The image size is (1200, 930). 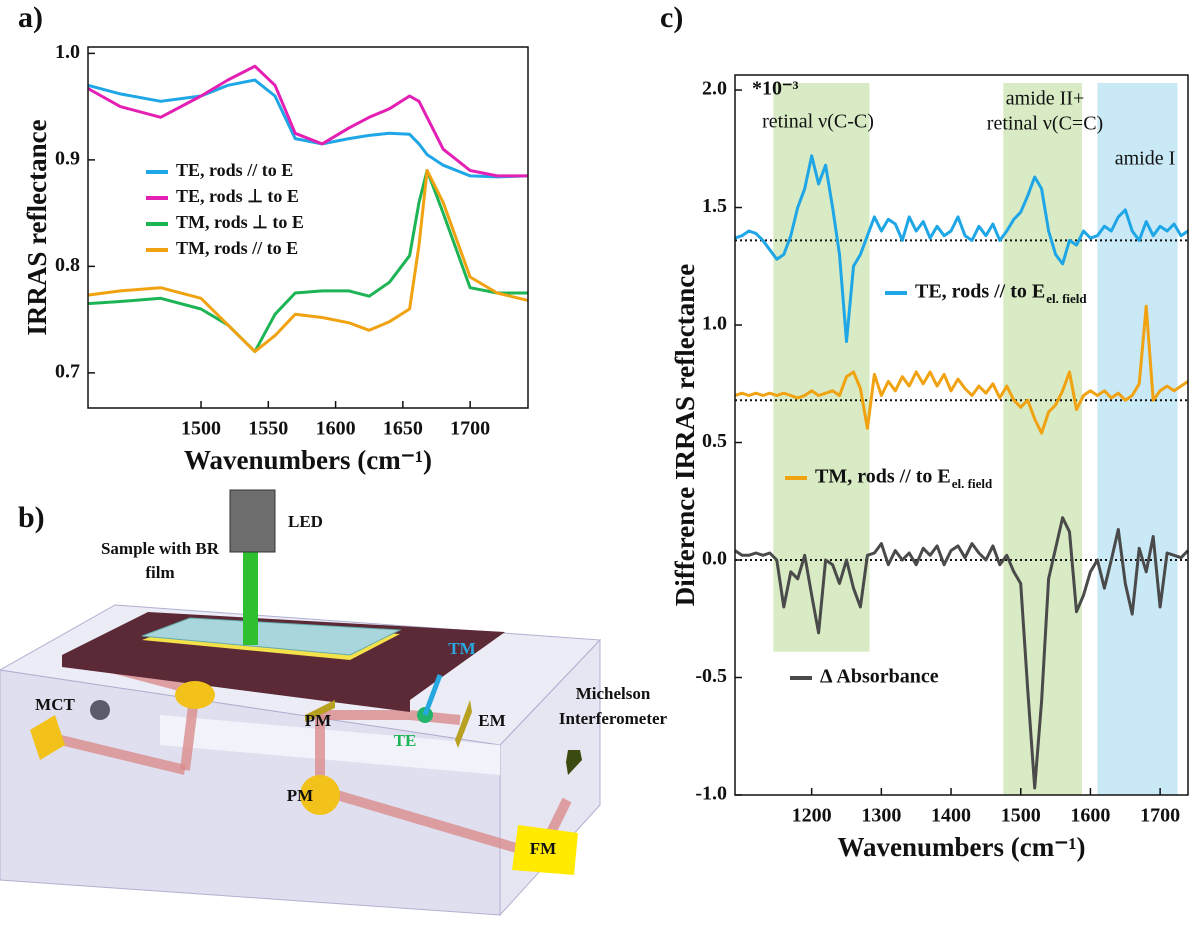 I want to click on plot-frame, so click(x=308, y=227).